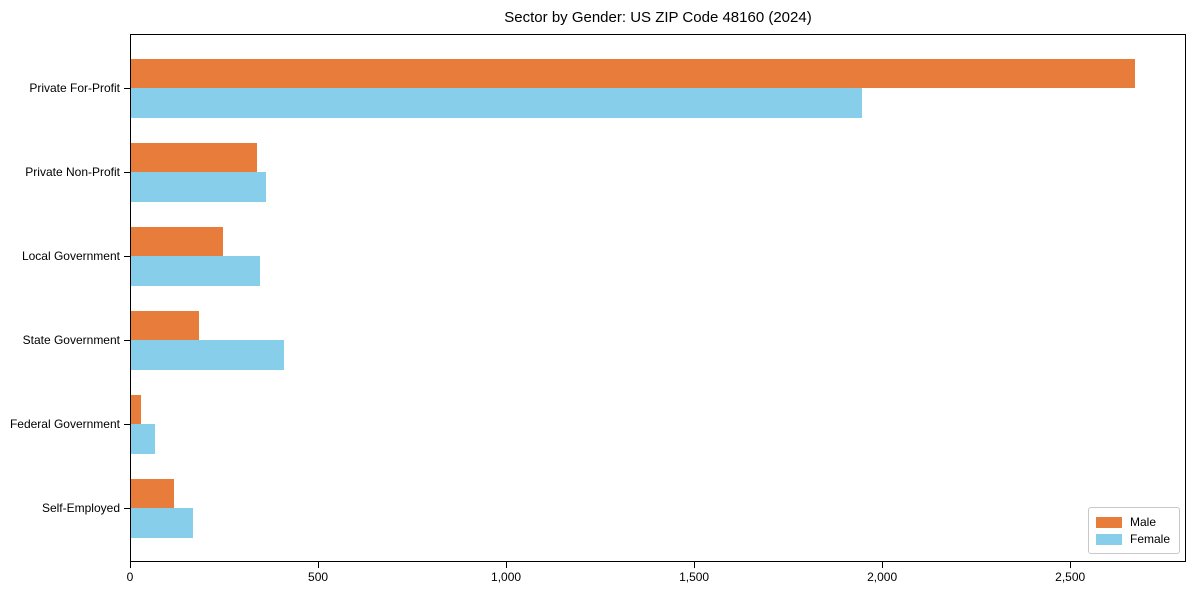 Image resolution: width=1200 pixels, height=600 pixels. Describe the element at coordinates (194, 157) in the screenshot. I see `bar-male-private-non-profit` at that location.